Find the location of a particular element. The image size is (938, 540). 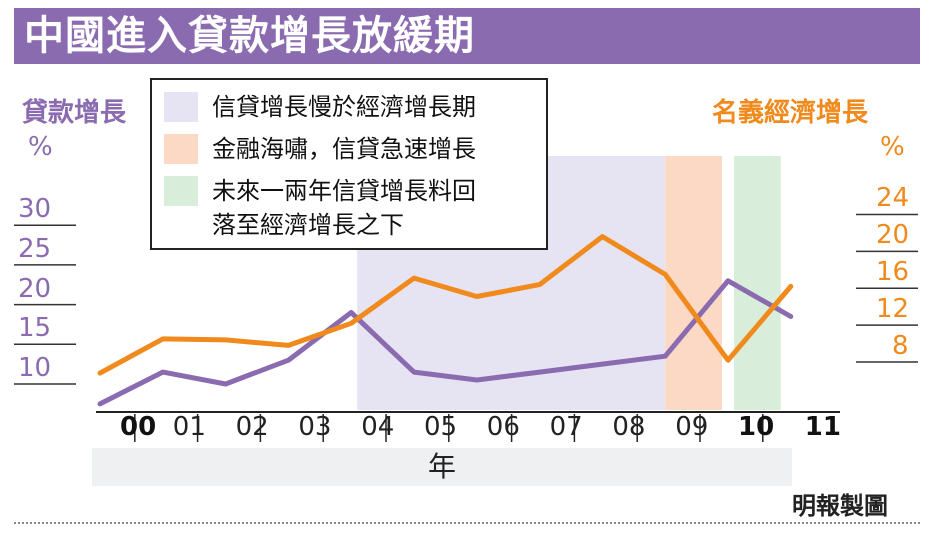

right-tick-label: 16 is located at coordinates (893, 272).